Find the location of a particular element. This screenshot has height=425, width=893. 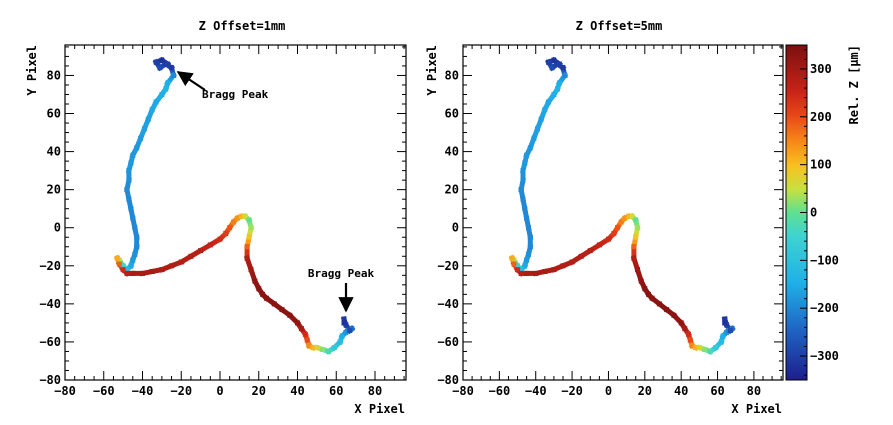

panel-2-x-tick-label: −20 is located at coordinates (572, 391).